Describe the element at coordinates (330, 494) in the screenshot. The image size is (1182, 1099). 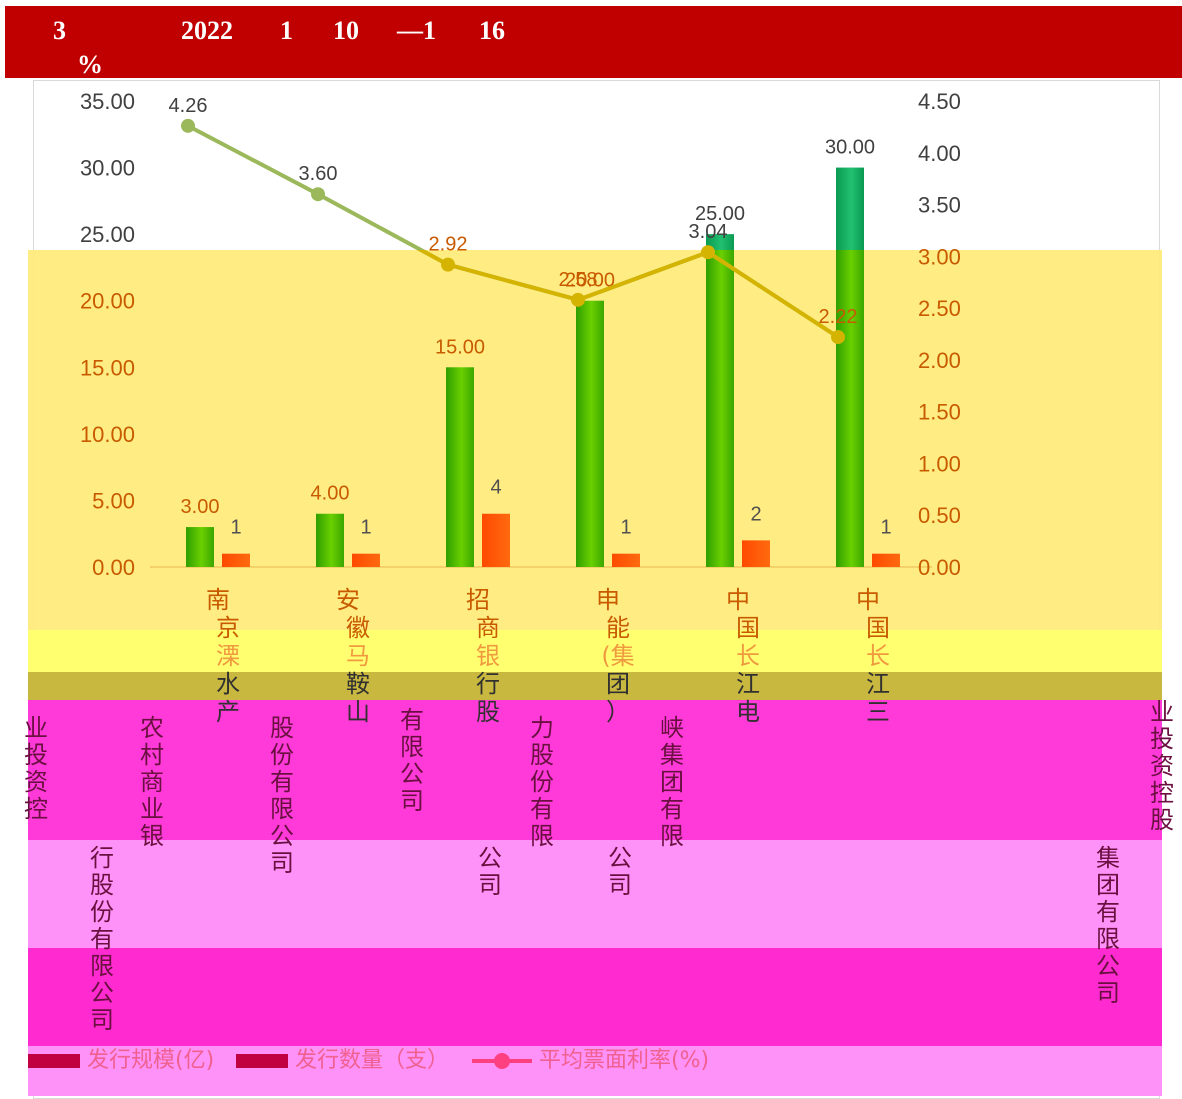
I see `bar-scale-label: 4.00` at that location.